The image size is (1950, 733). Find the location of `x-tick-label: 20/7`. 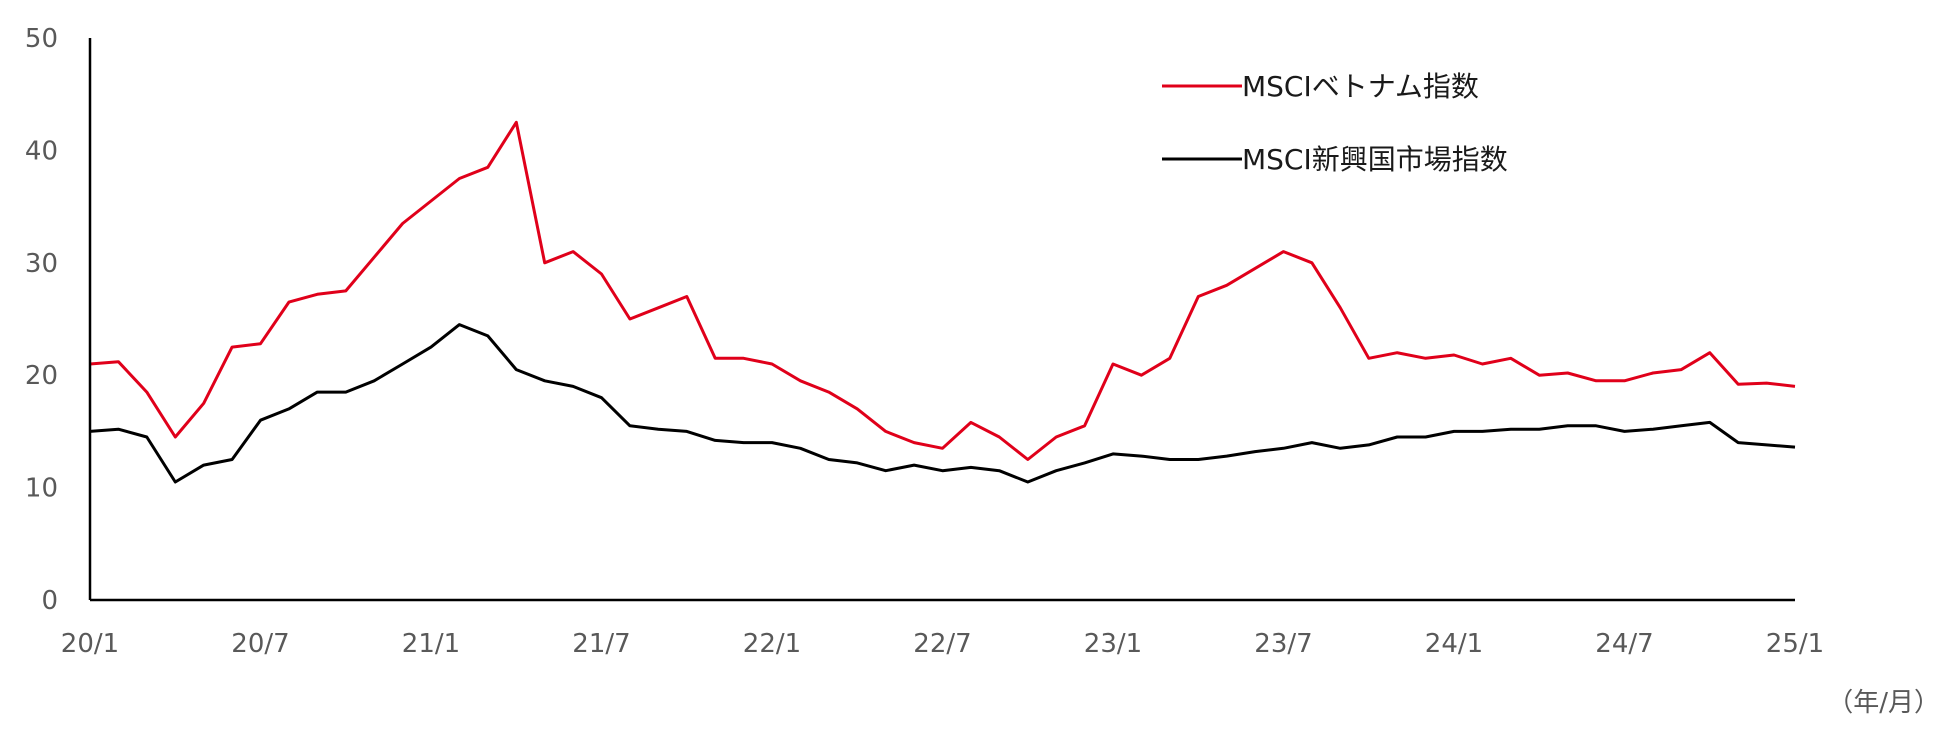

x-tick-label: 20/7 is located at coordinates (260, 644).